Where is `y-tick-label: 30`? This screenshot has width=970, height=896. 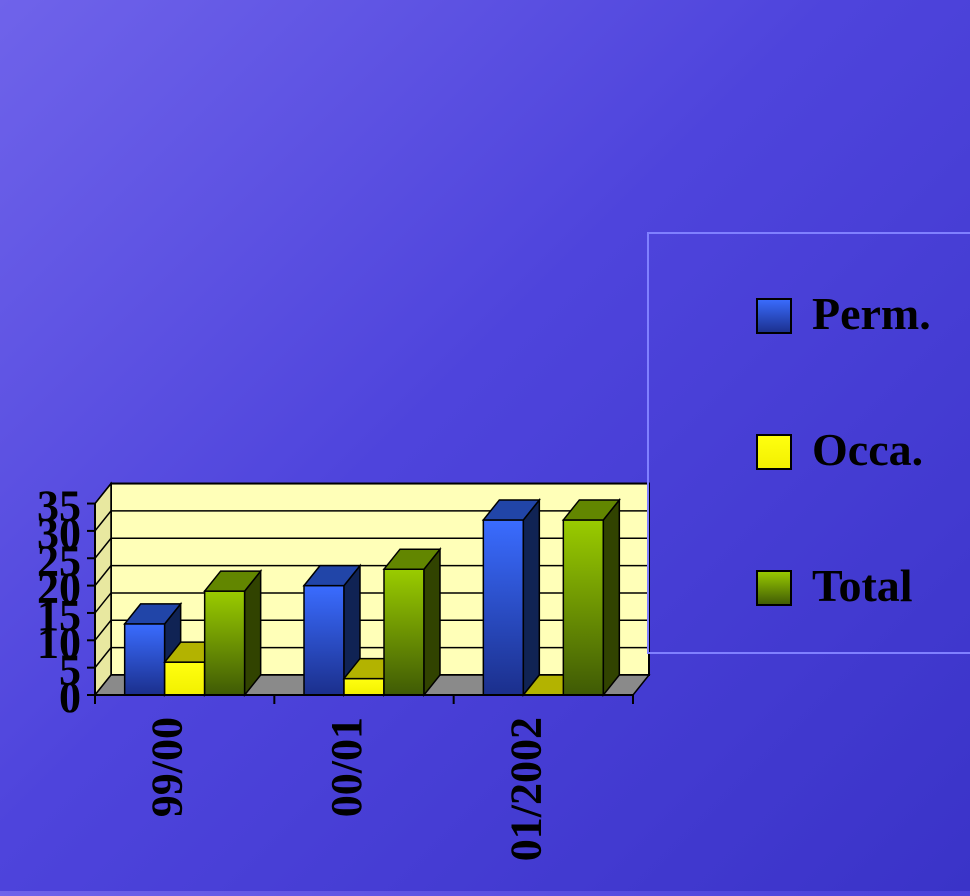 y-tick-label: 30 is located at coordinates (59, 533).